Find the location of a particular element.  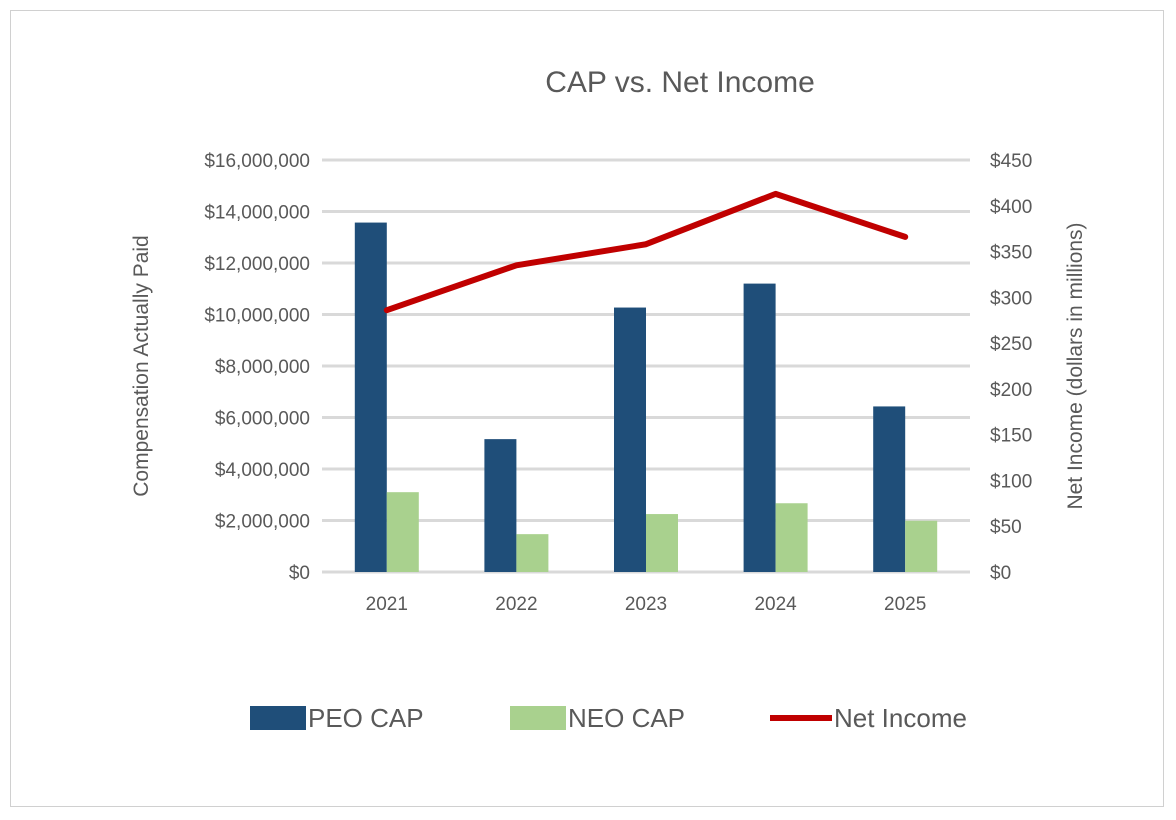

y2-tick-label: $400 is located at coordinates (1011, 207).